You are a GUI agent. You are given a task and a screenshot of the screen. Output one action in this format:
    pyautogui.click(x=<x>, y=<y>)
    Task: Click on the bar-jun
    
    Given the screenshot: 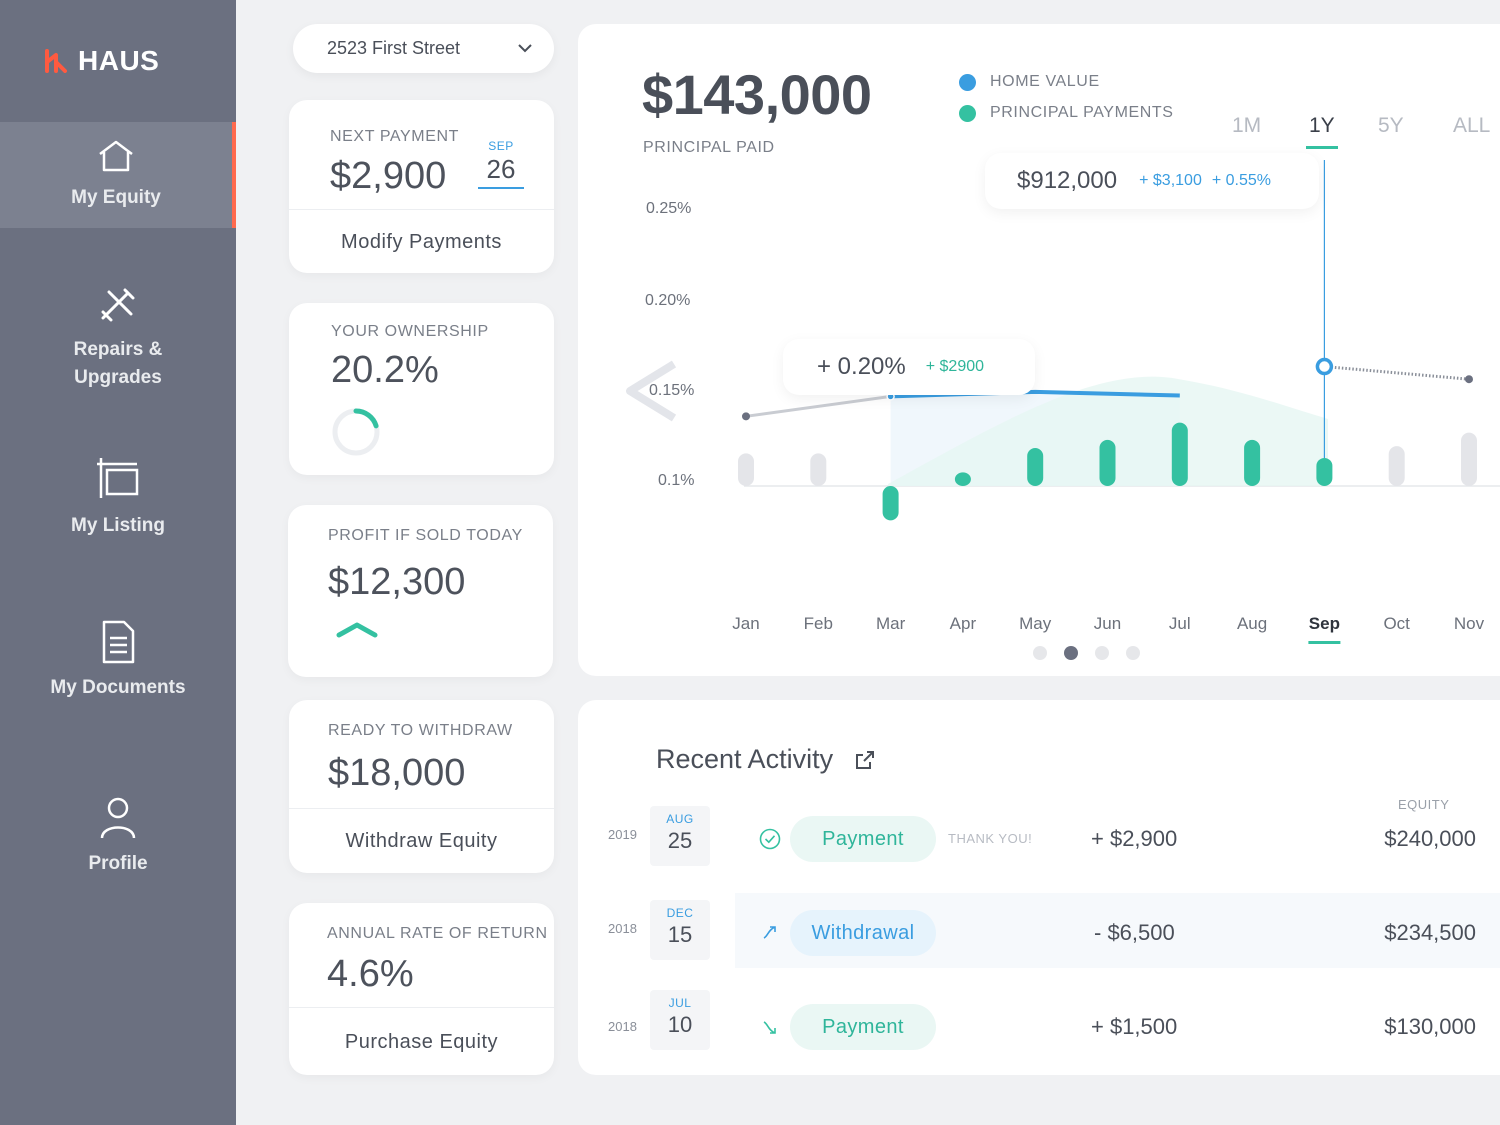 What is the action you would take?
    pyautogui.click(x=1107, y=462)
    